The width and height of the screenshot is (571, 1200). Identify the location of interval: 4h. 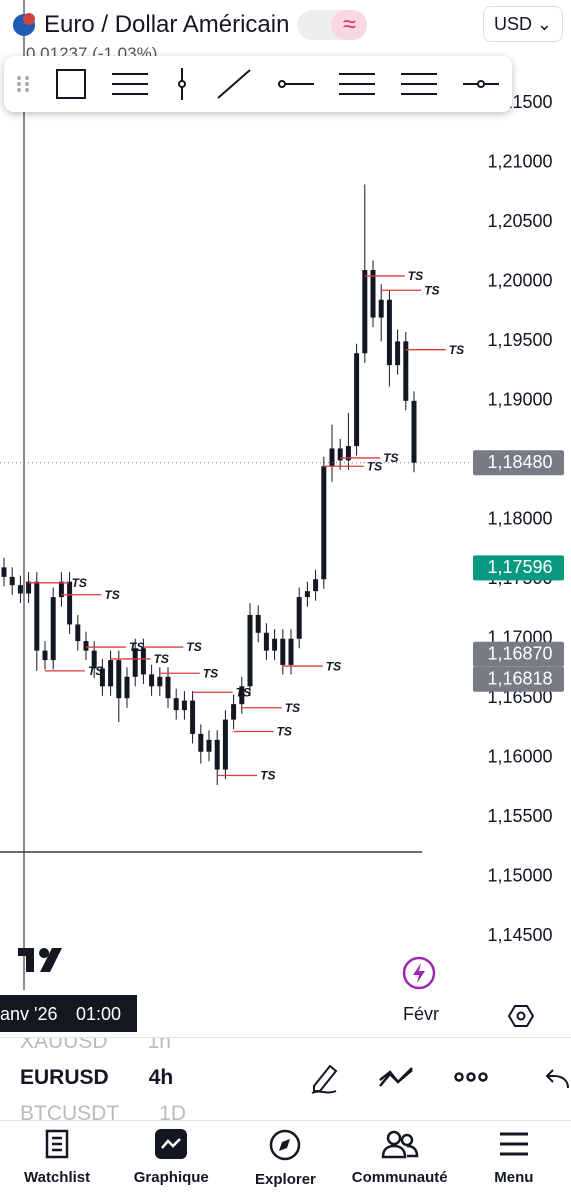
(161, 1077).